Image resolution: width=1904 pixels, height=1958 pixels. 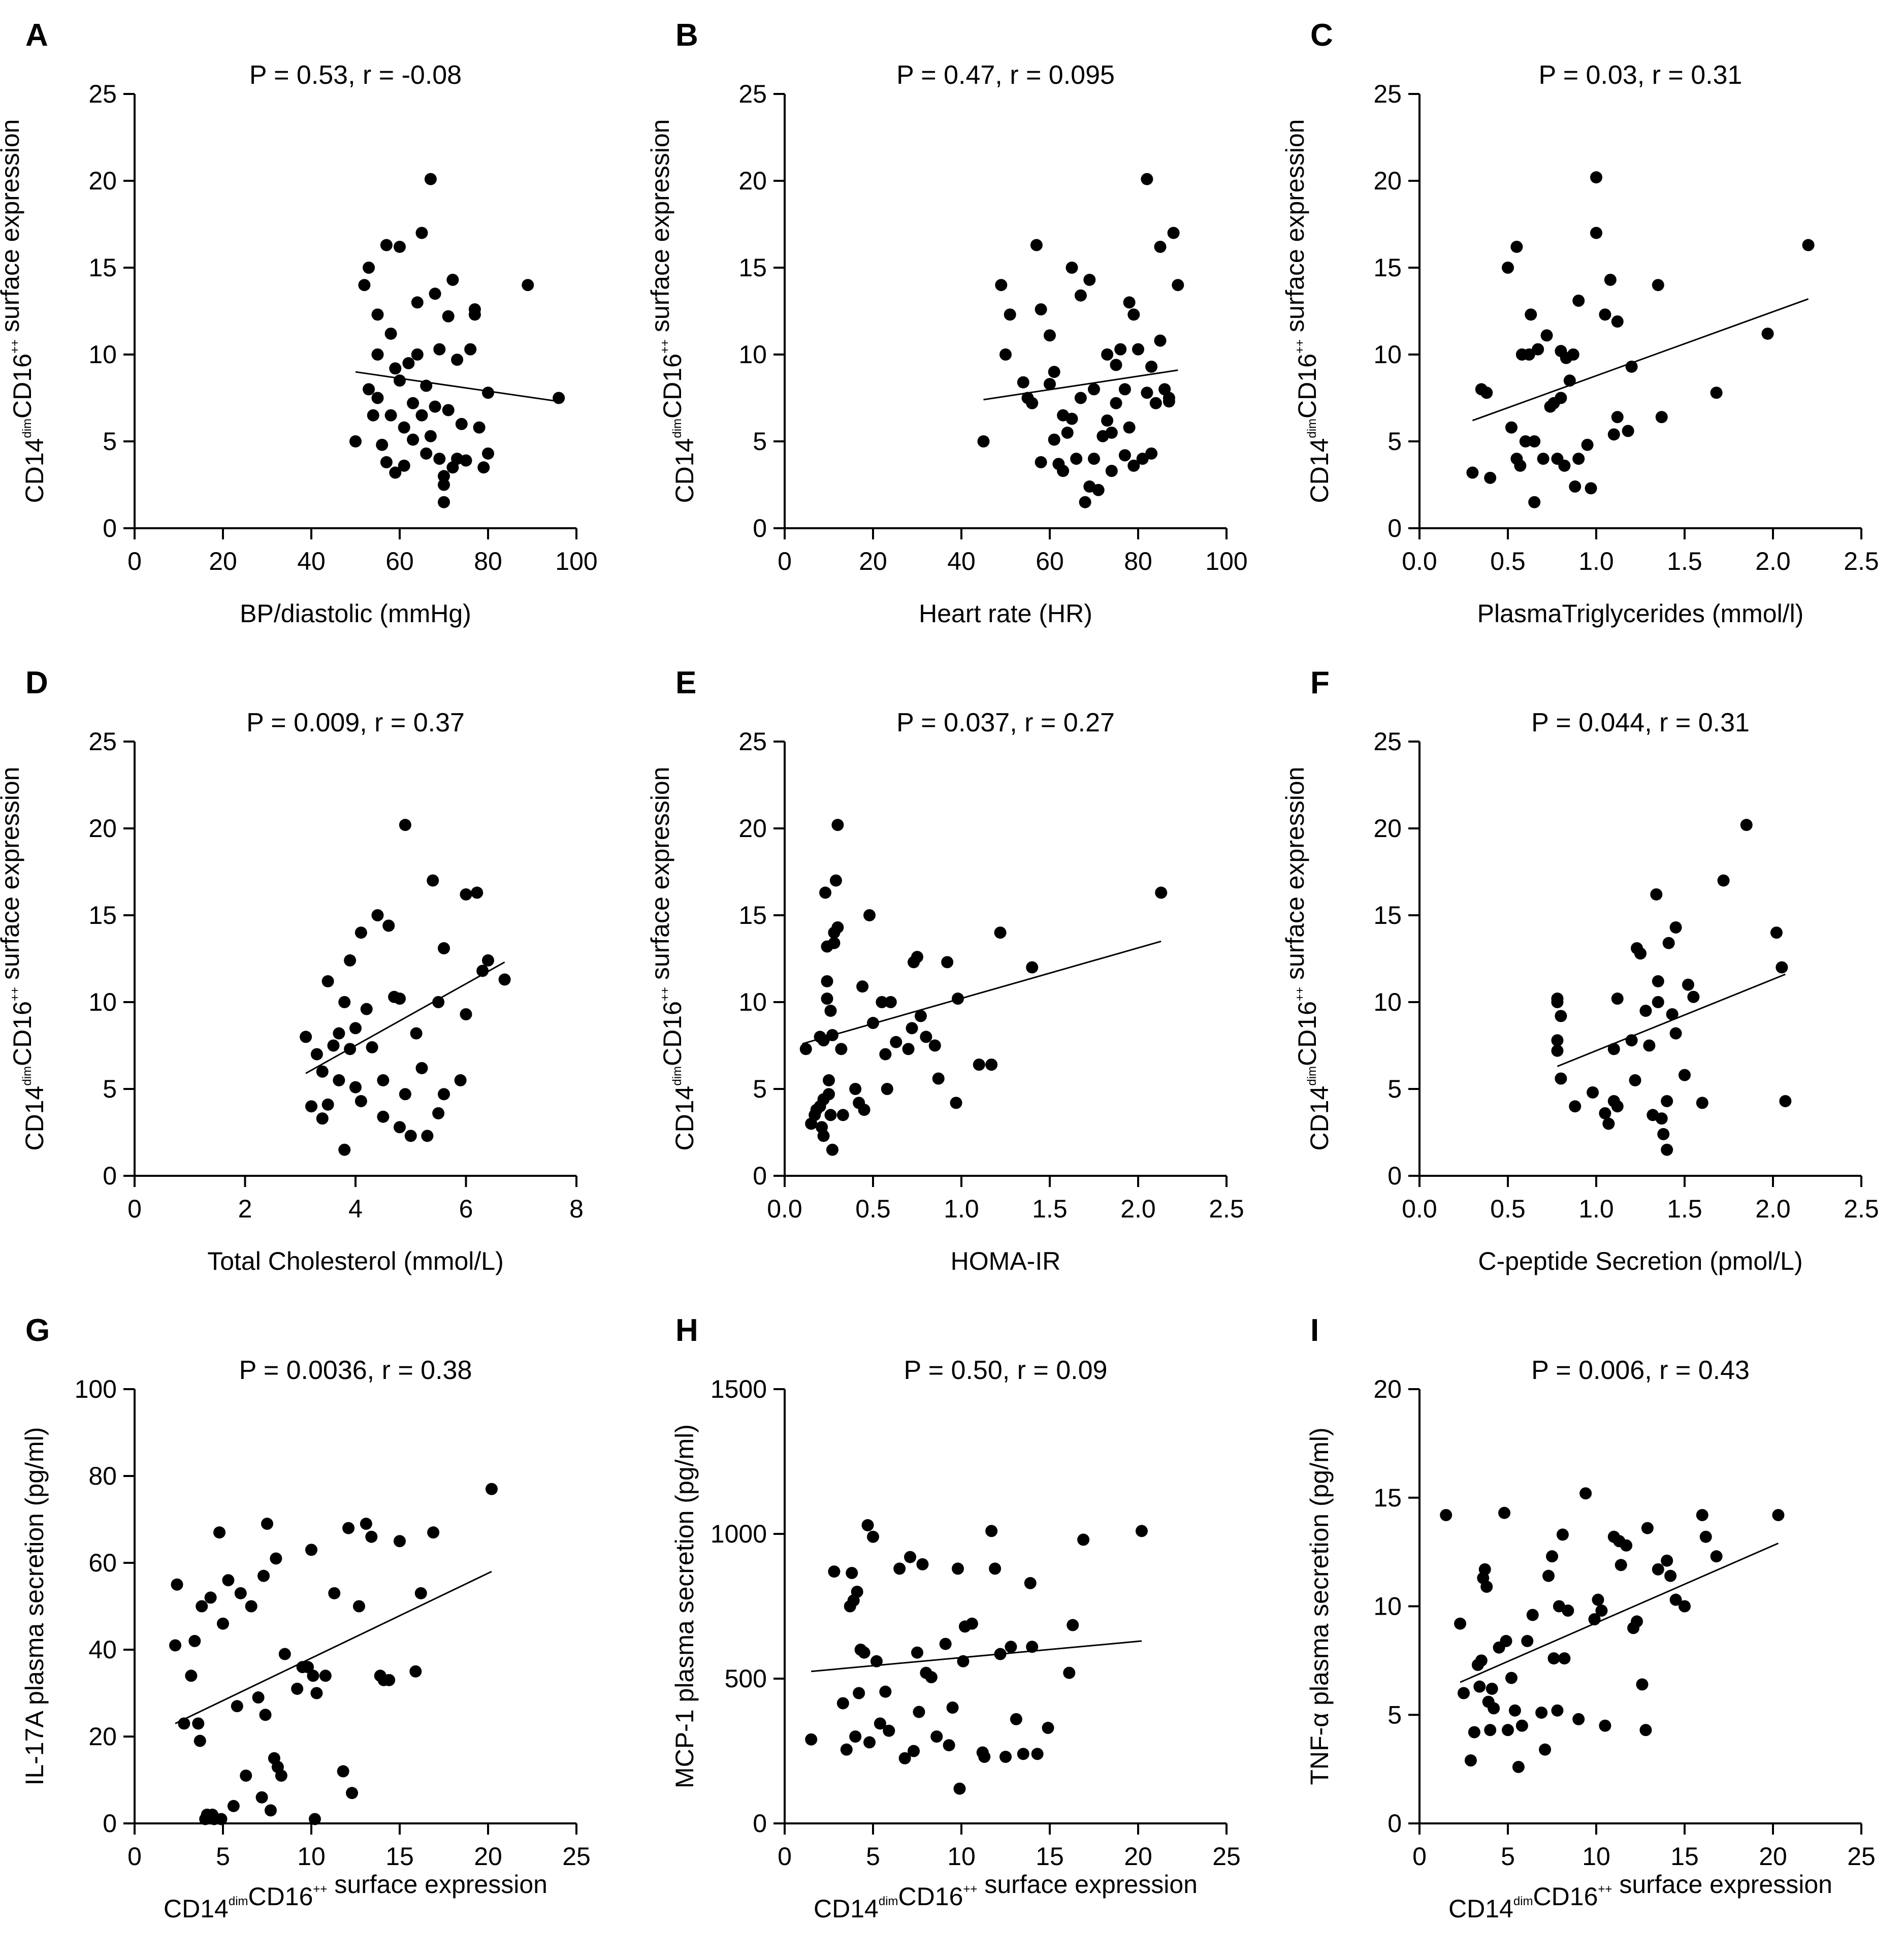 What do you see at coordinates (873, 561) in the screenshot?
I see `x-tick-label: 20` at bounding box center [873, 561].